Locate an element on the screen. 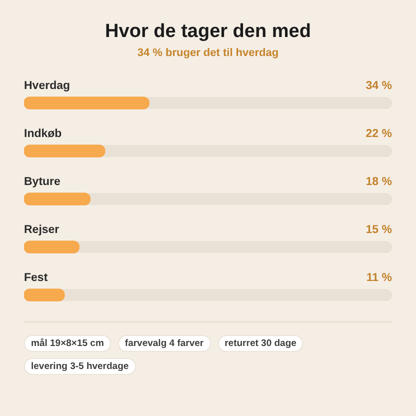 This screenshot has width=416, height=416. y-tick-label: Indkøb is located at coordinates (43, 134).